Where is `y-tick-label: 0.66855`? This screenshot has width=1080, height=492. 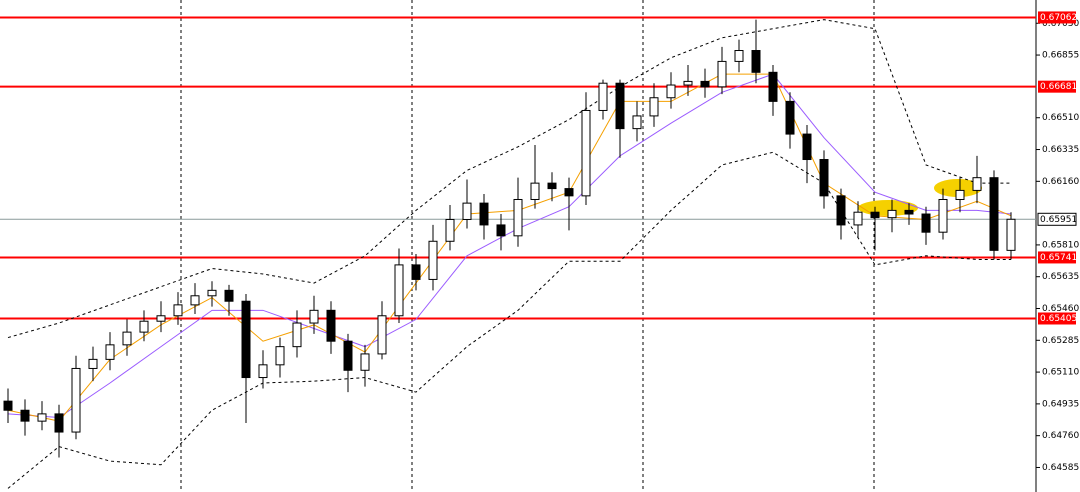
y-tick-label: 0.66855 is located at coordinates (1060, 56).